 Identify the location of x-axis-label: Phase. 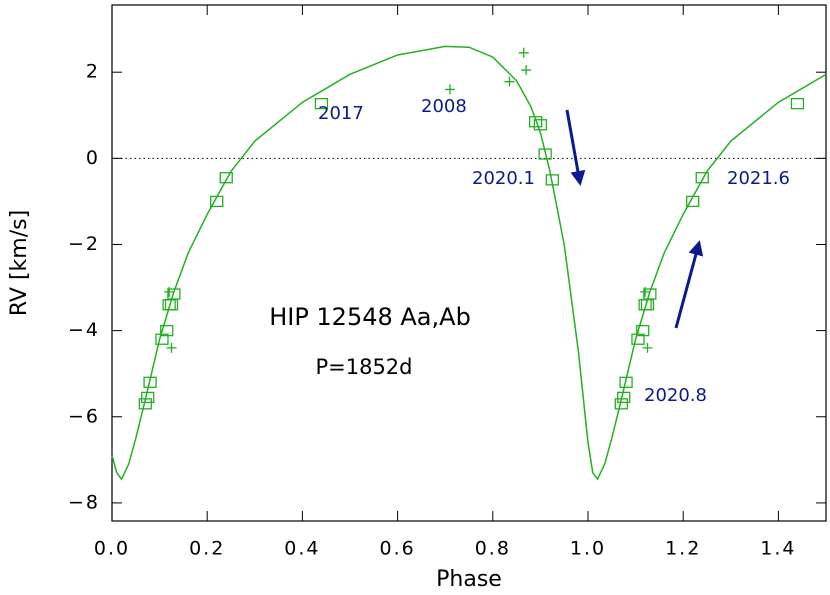
(469, 579).